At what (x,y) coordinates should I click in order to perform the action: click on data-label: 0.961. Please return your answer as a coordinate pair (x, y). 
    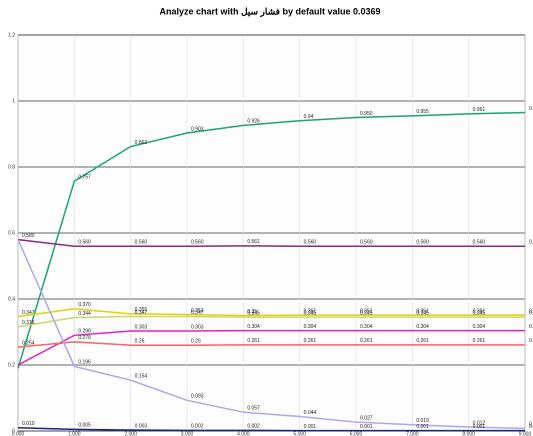
    Looking at the image, I should click on (479, 110).